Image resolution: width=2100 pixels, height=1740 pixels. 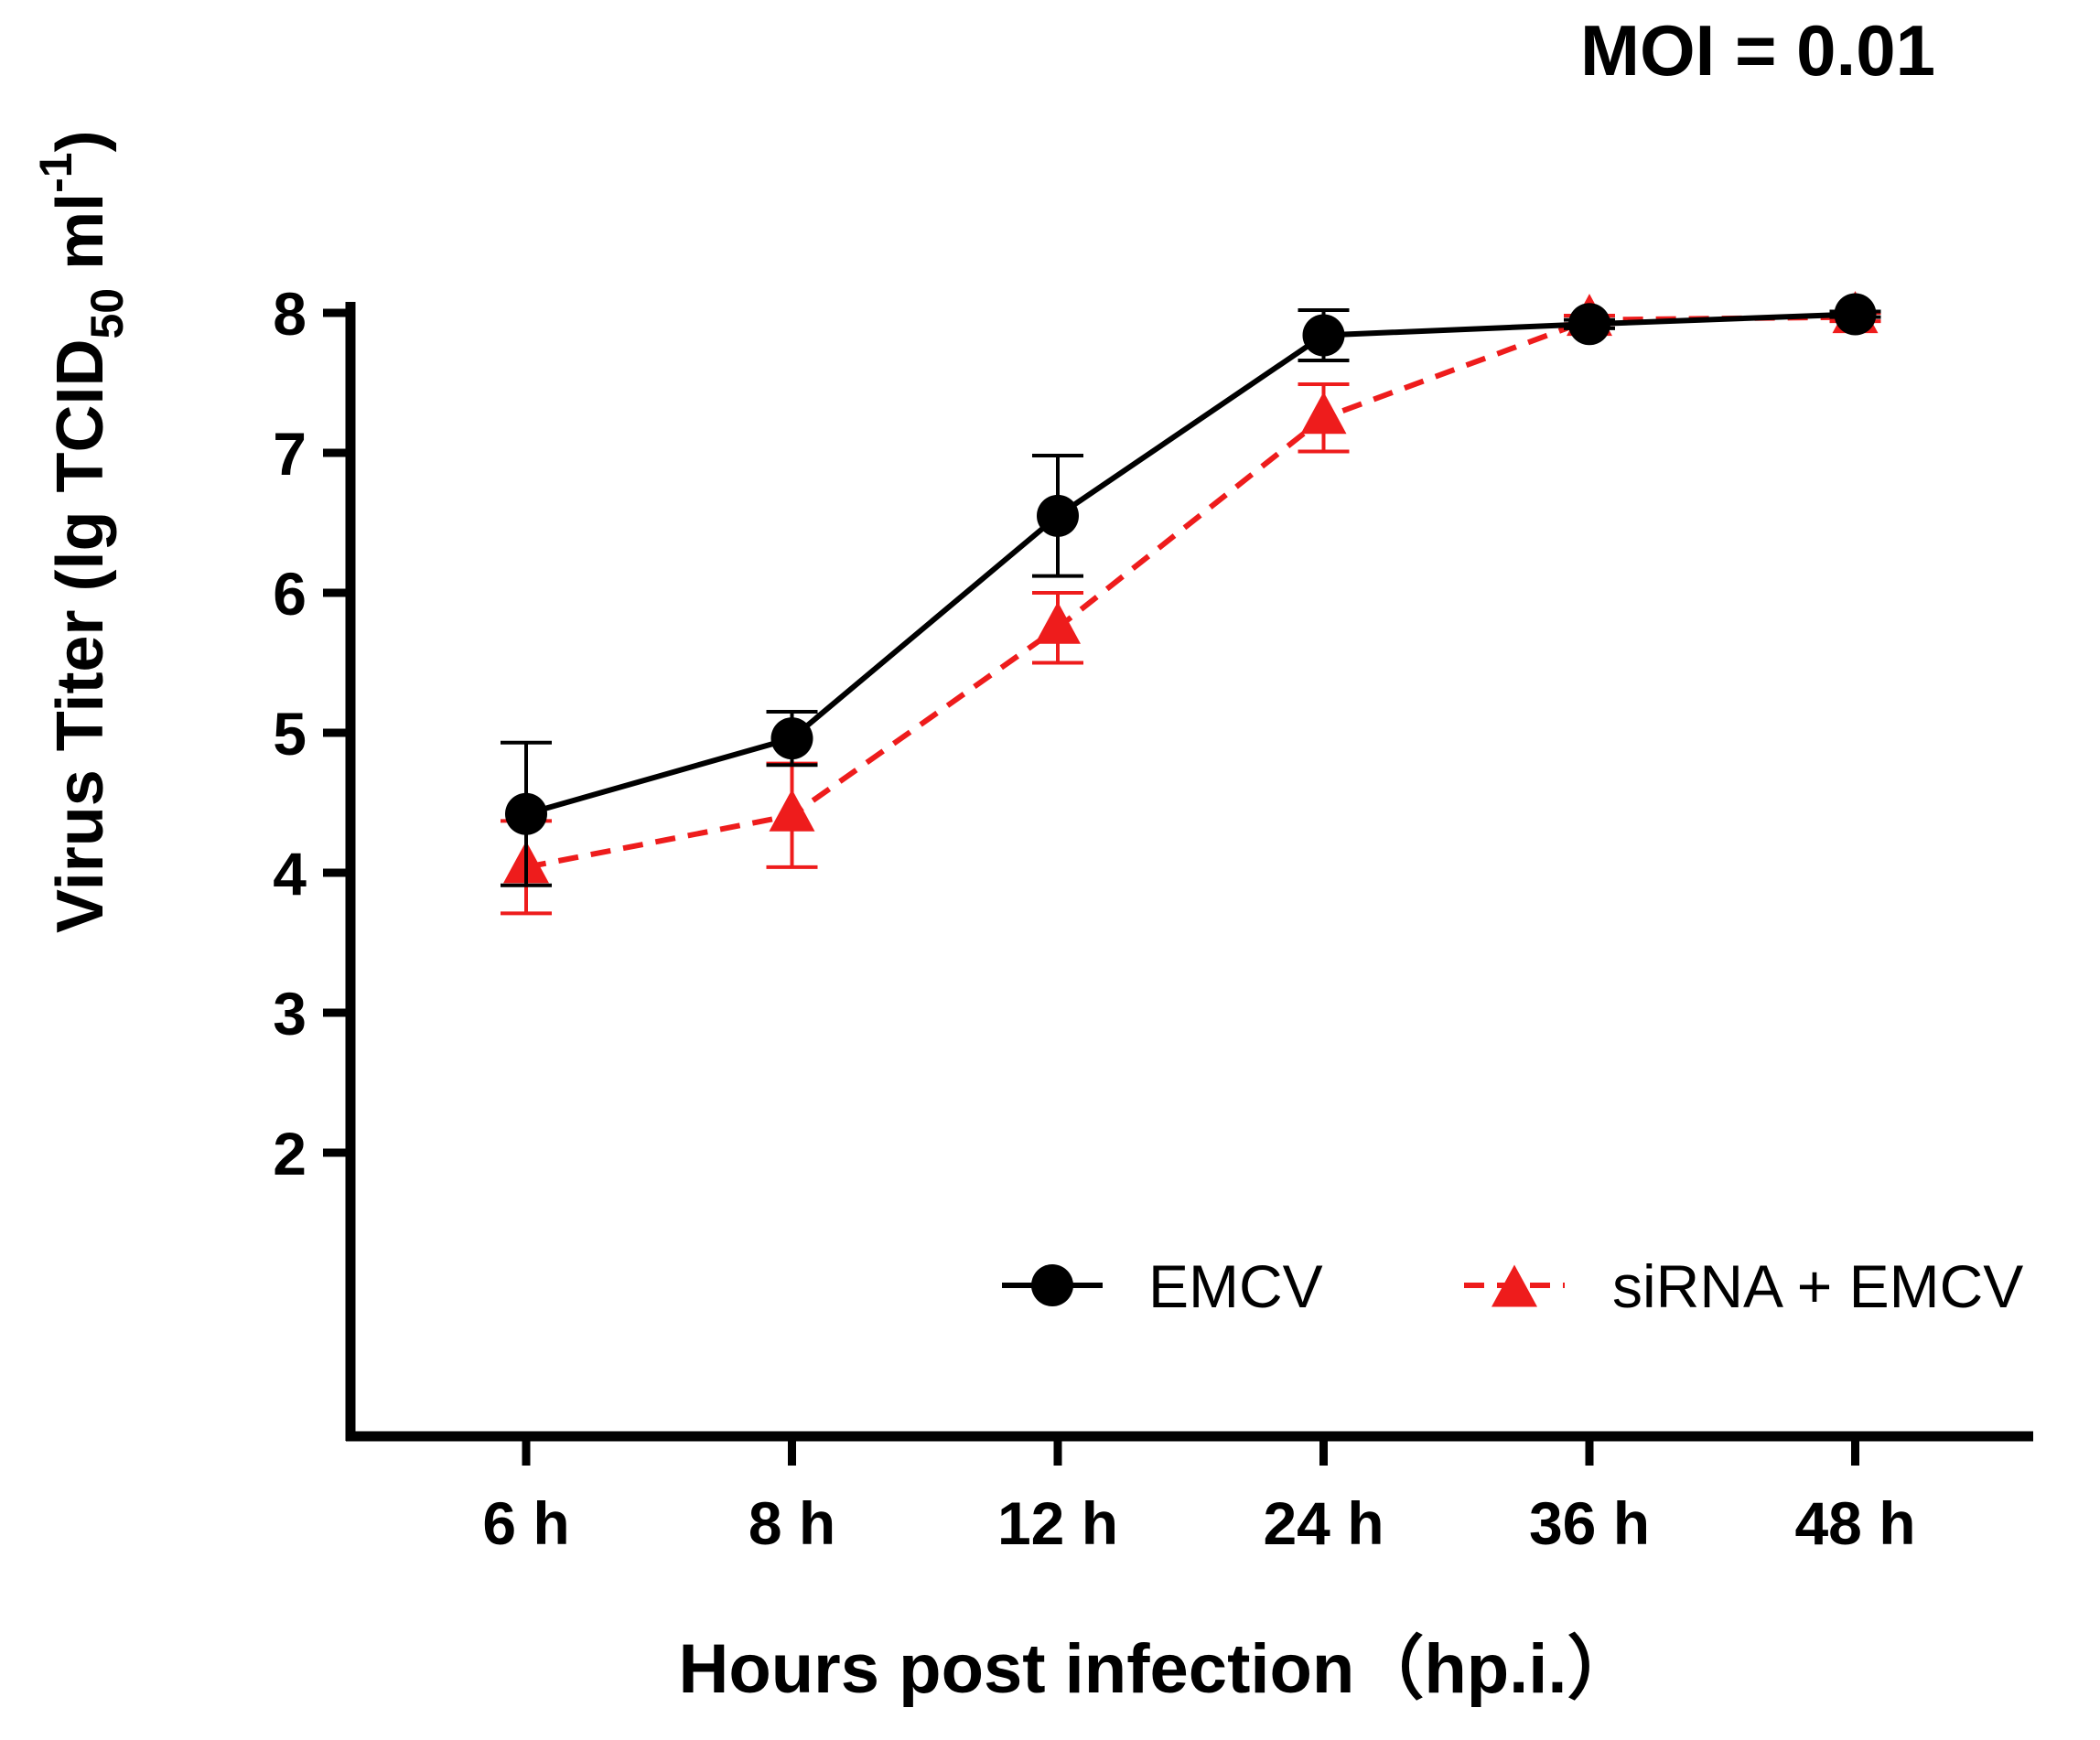 I want to click on x-axis-label: Hours post infection（hp.i.）, so click(x=1157, y=1669).